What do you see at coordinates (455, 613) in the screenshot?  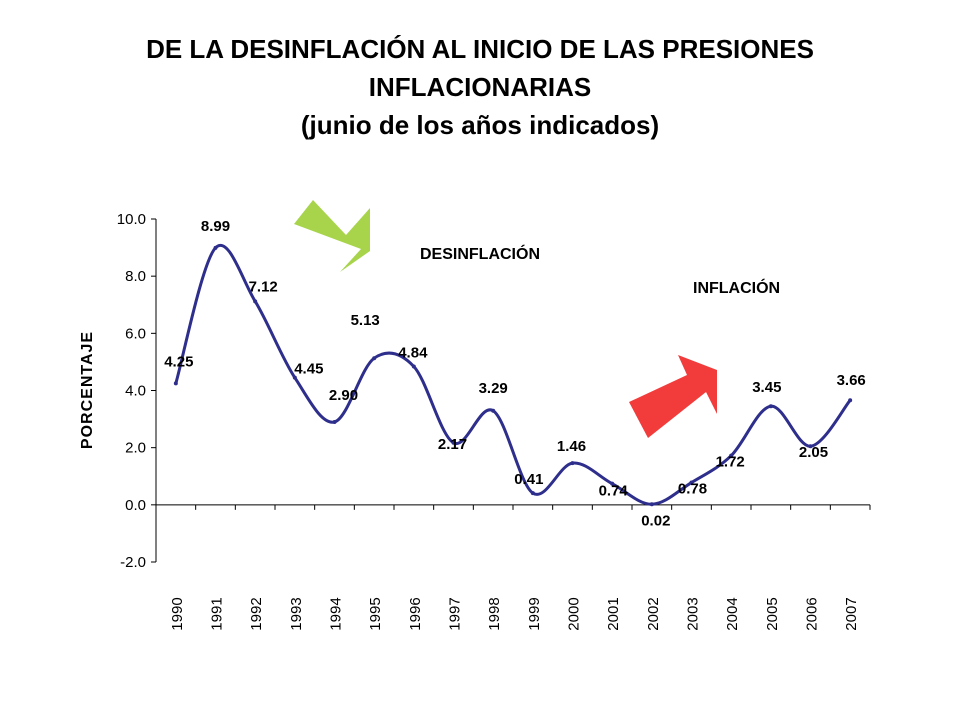 I see `x-tick-label: 1997` at bounding box center [455, 613].